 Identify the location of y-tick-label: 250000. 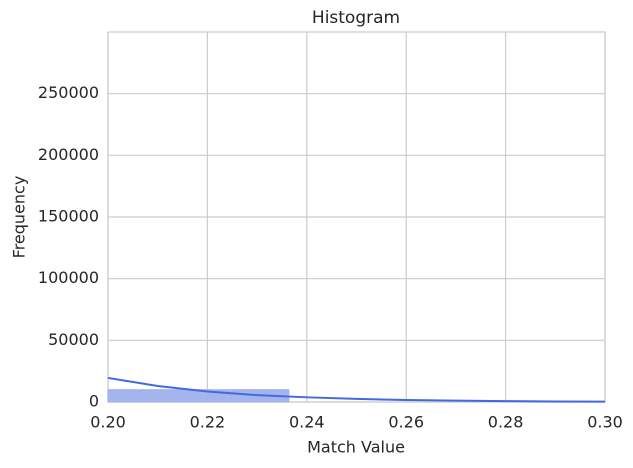
(68, 92).